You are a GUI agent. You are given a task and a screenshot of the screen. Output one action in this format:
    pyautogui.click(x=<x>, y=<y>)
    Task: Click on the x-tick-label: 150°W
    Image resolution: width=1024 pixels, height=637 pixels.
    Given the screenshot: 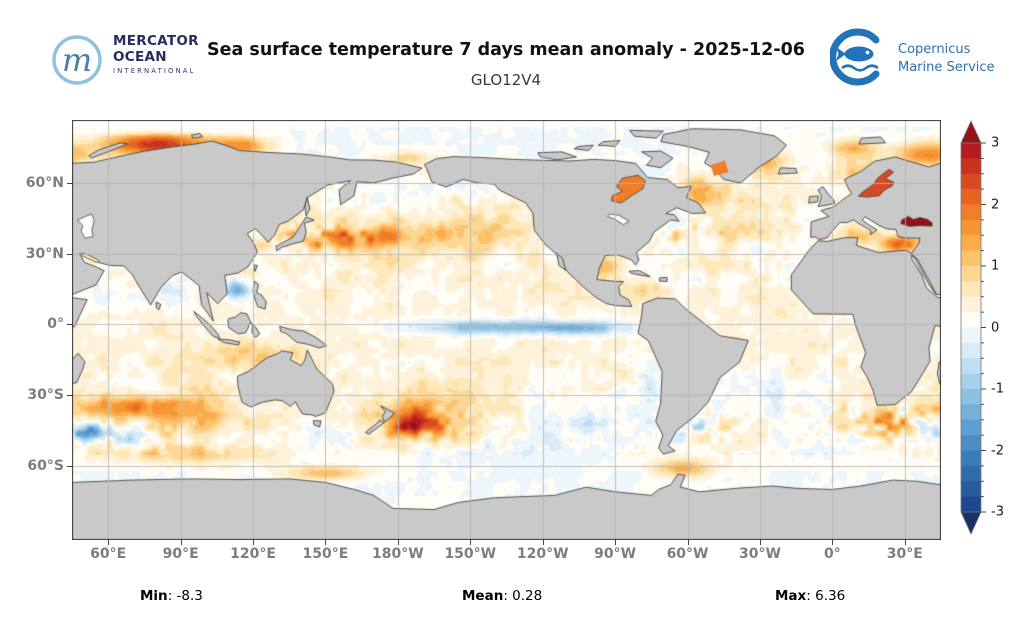 What is the action you would take?
    pyautogui.click(x=470, y=554)
    